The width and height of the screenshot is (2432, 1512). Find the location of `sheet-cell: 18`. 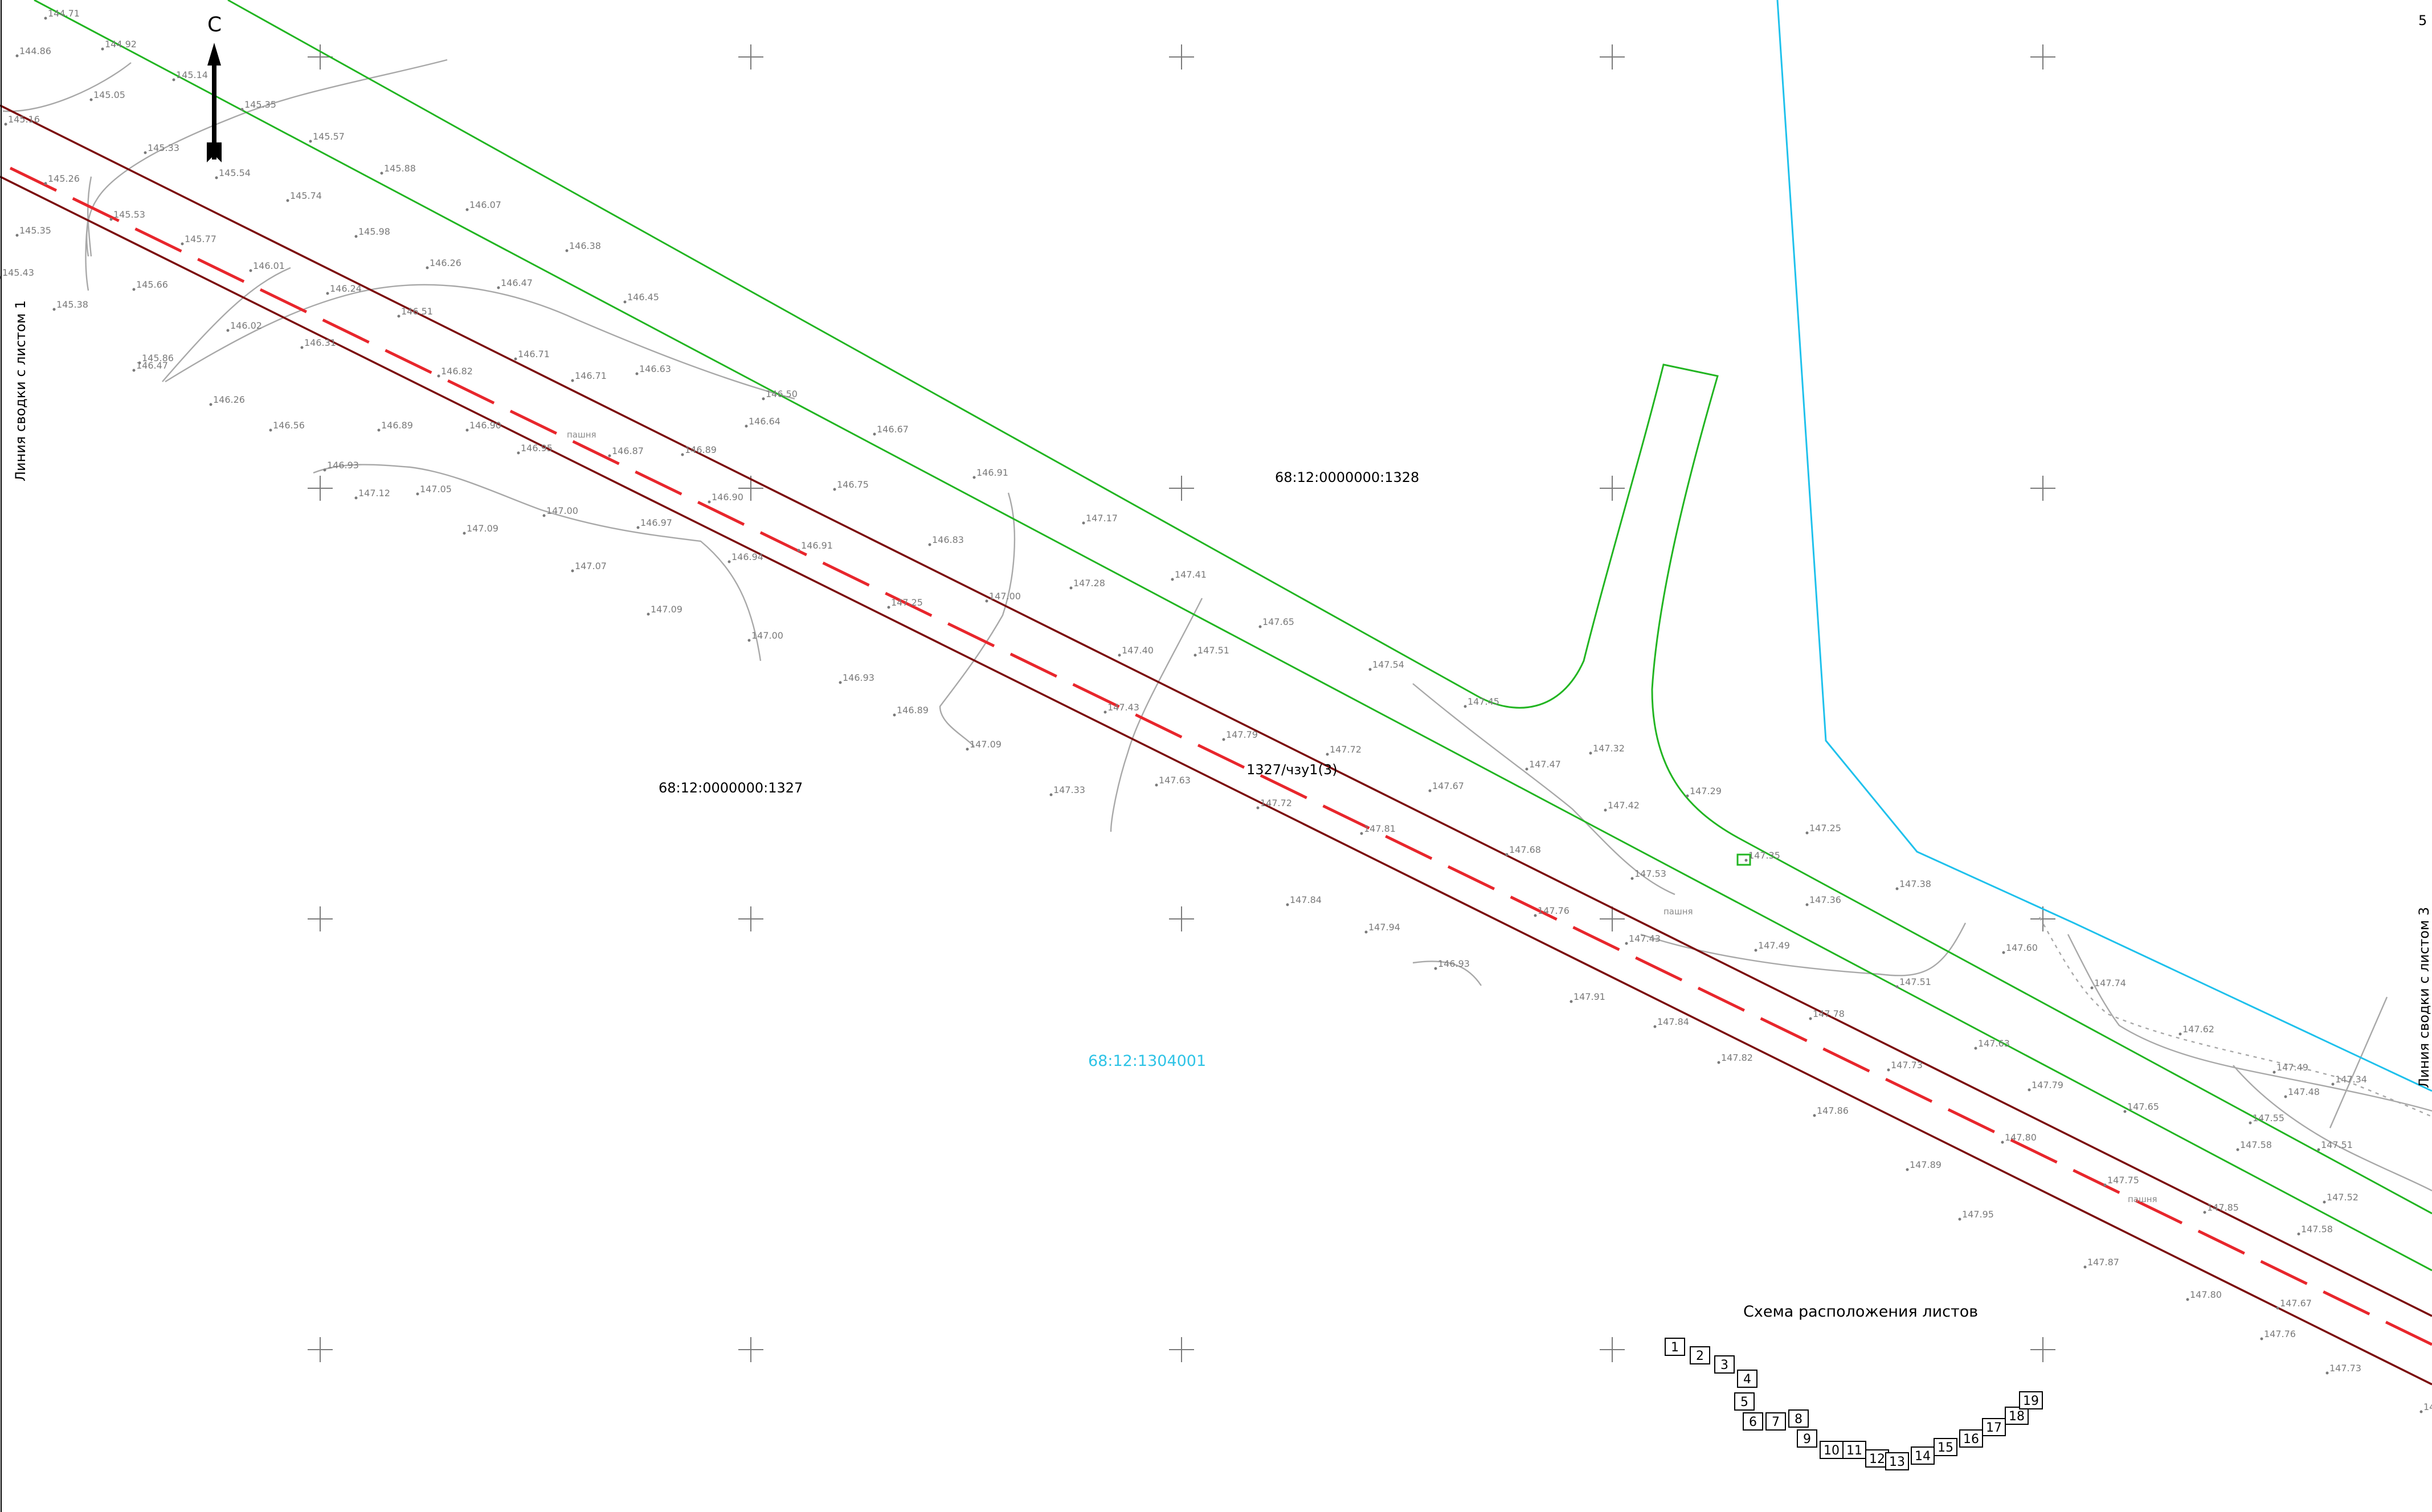

sheet-cell: 18 is located at coordinates (2017, 1416).